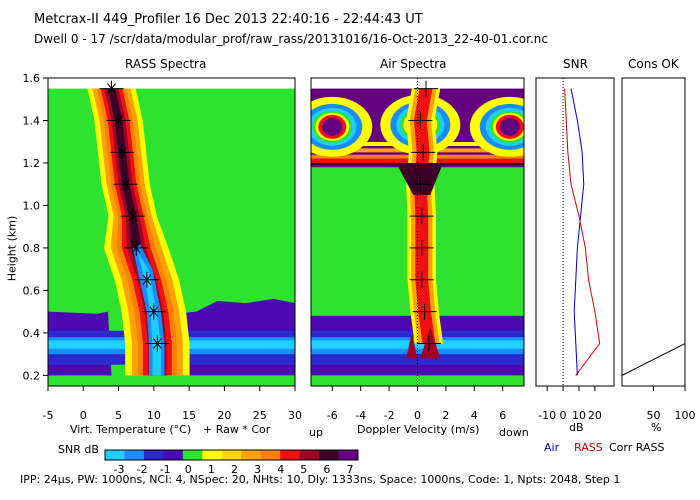  I want to click on snr-xtick-label: 0, so click(563, 415).